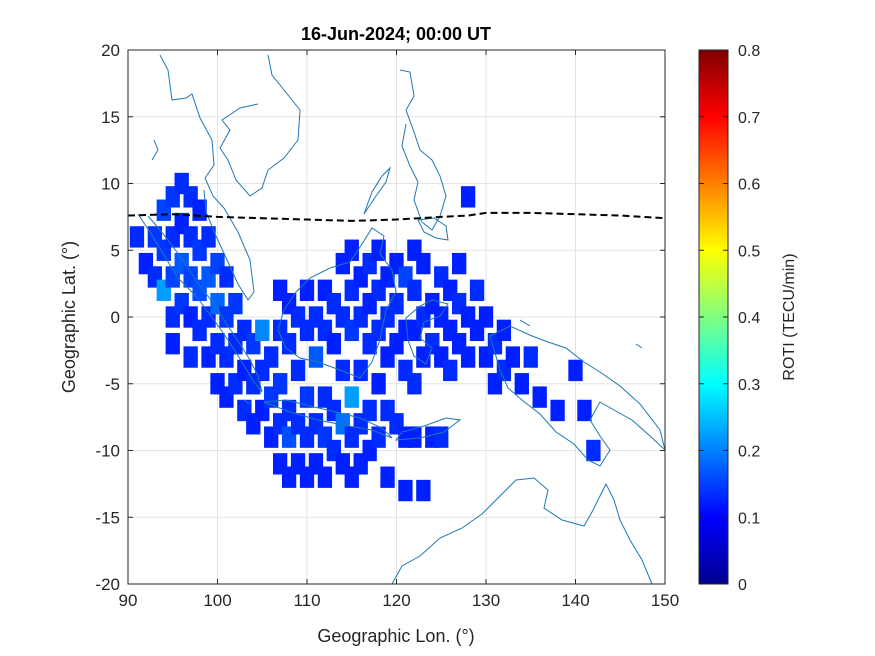 Image resolution: width=875 pixels, height=656 pixels. What do you see at coordinates (575, 600) in the screenshot?
I see `x-tick-label: 140` at bounding box center [575, 600].